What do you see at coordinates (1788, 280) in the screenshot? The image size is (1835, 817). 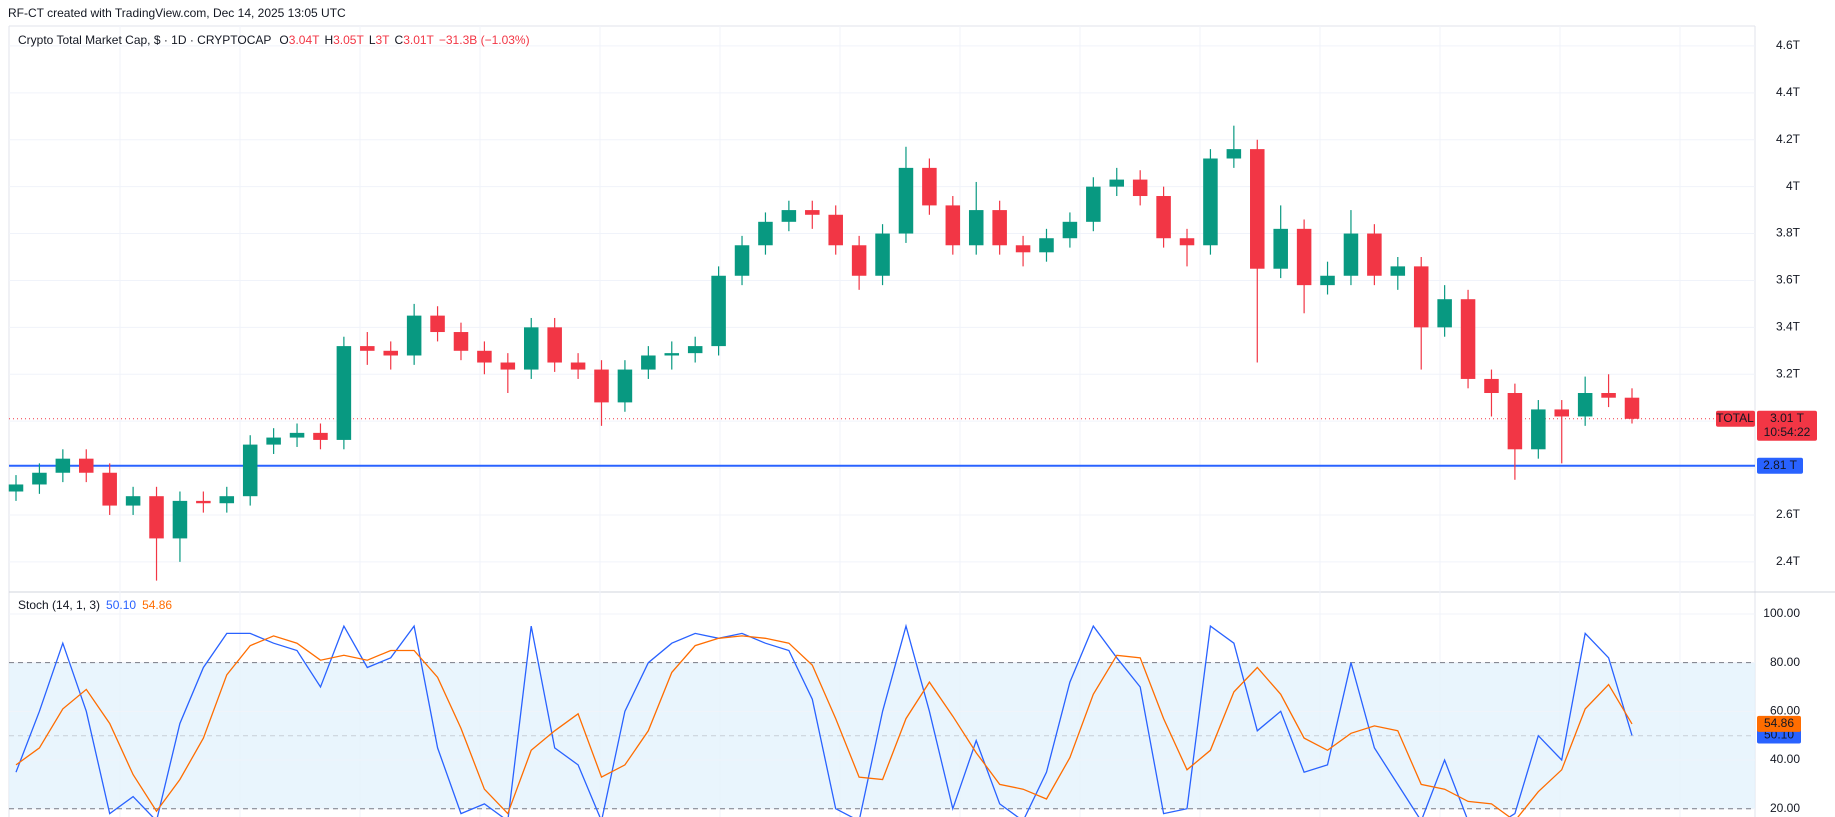 I see `y-tick-label: 3.6T` at bounding box center [1788, 280].